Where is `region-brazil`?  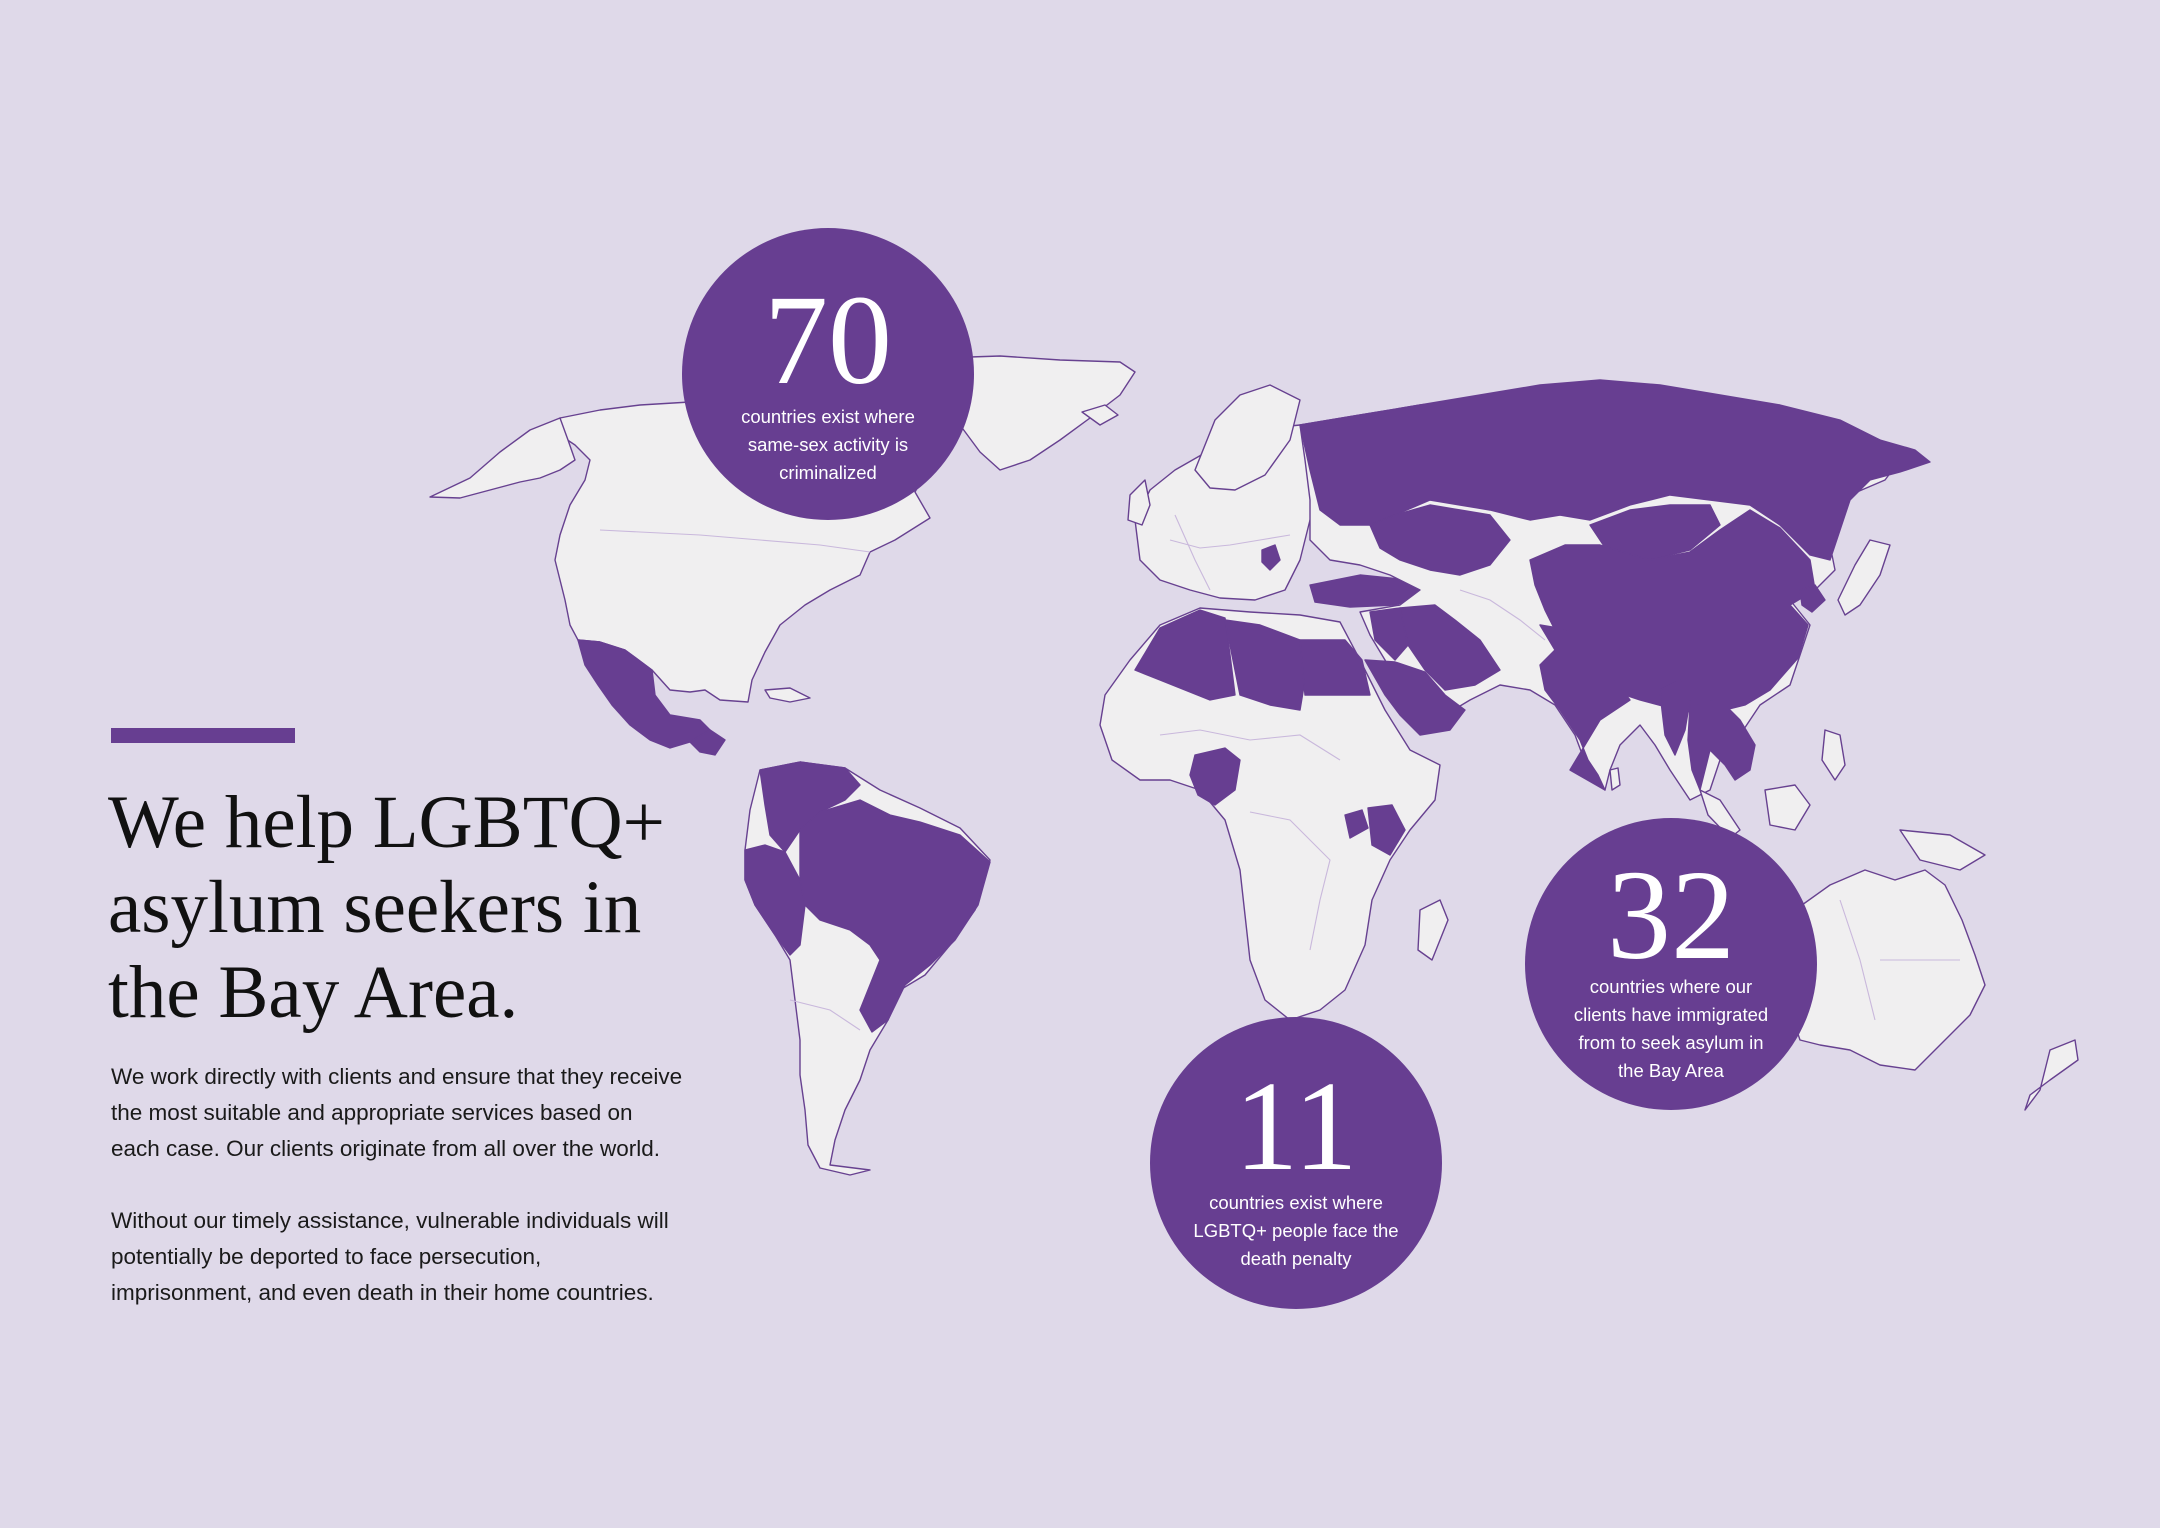 region-brazil is located at coordinates (895, 916).